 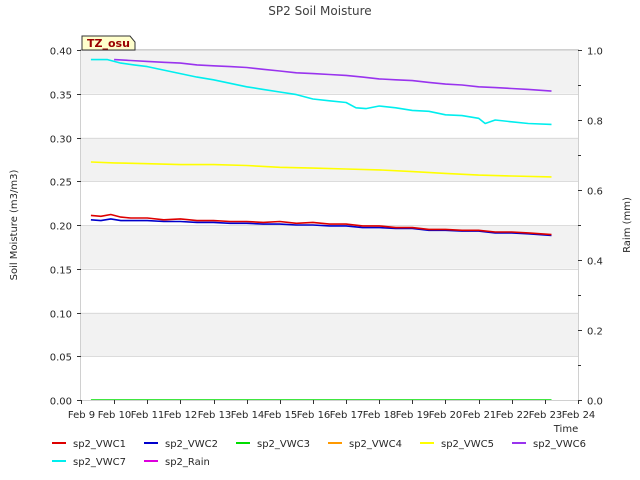 What do you see at coordinates (61, 227) in the screenshot?
I see `y-tick-label: 0.20` at bounding box center [61, 227].